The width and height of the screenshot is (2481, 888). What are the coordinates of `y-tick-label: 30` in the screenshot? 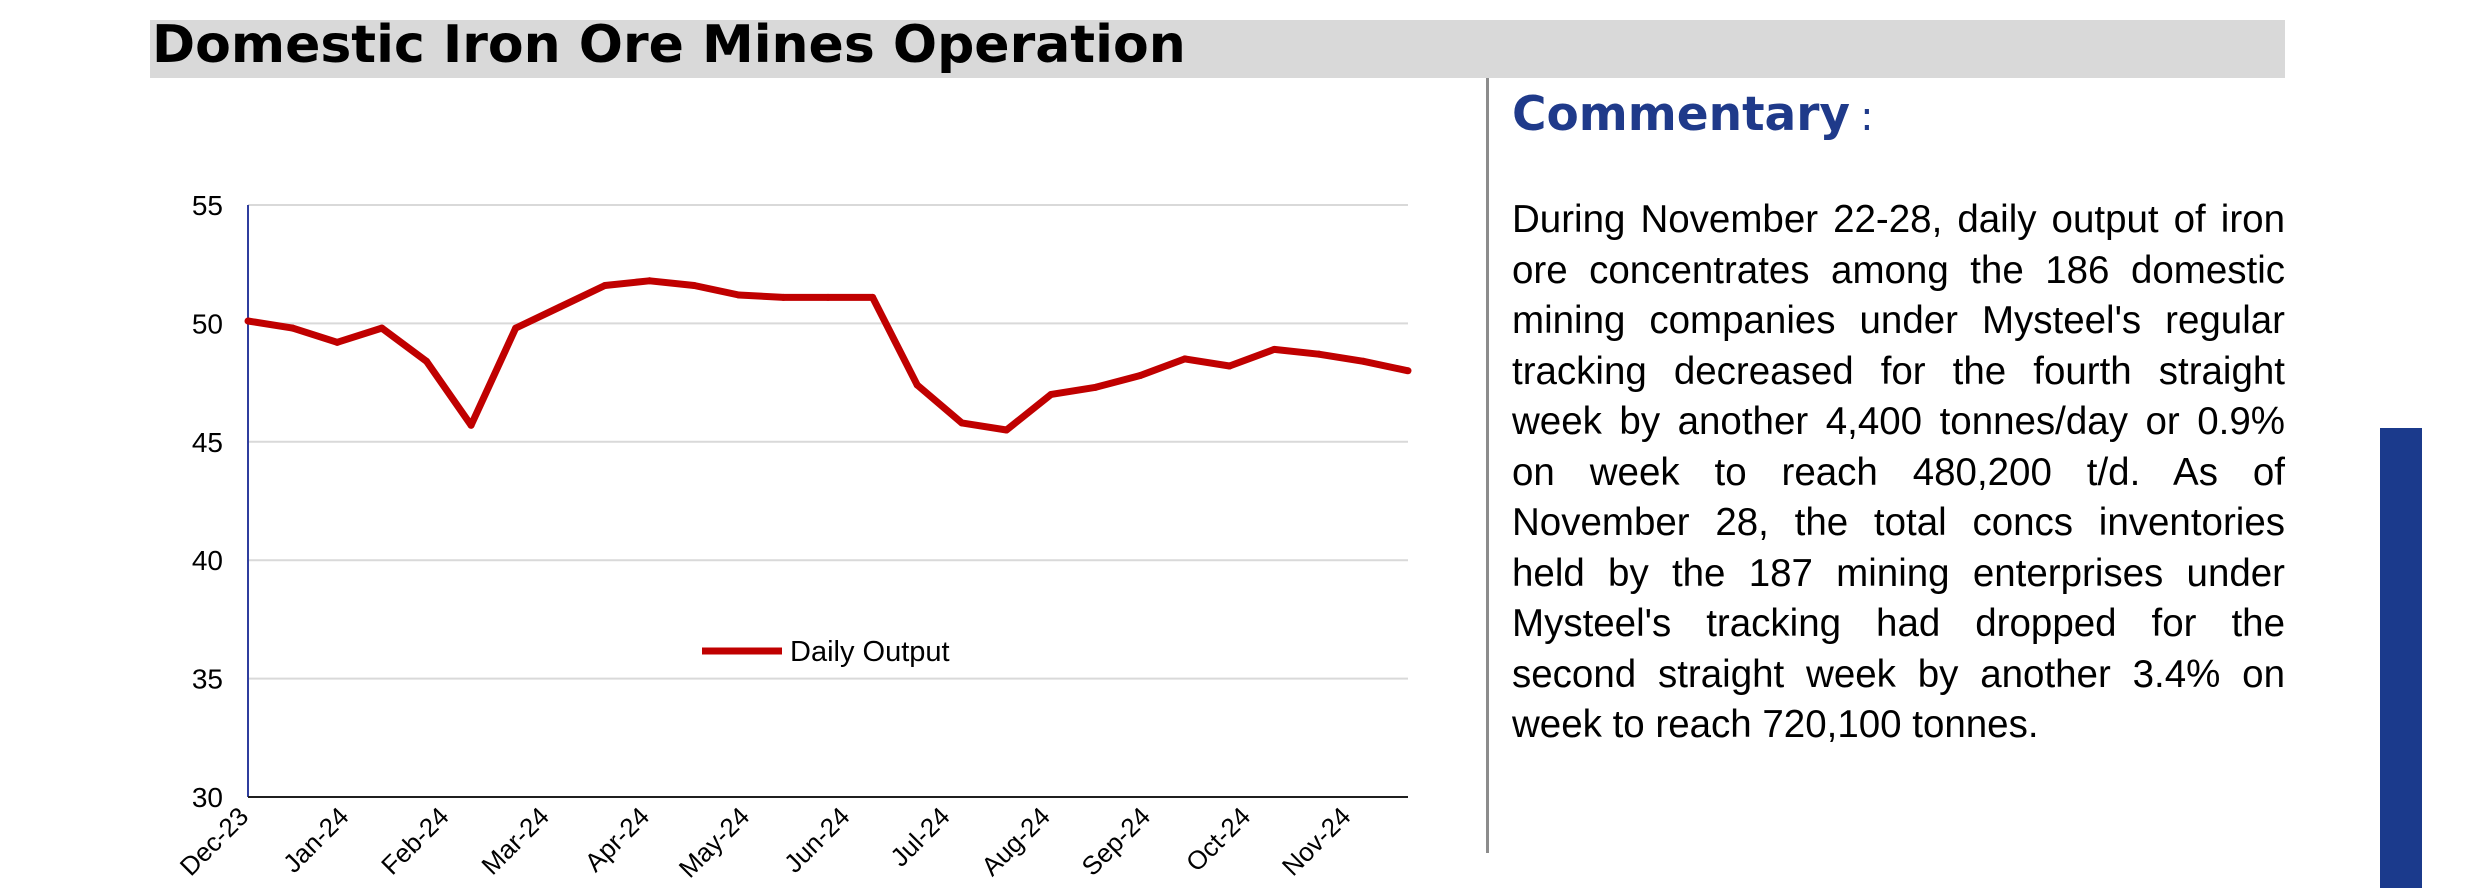 It's located at (207, 797).